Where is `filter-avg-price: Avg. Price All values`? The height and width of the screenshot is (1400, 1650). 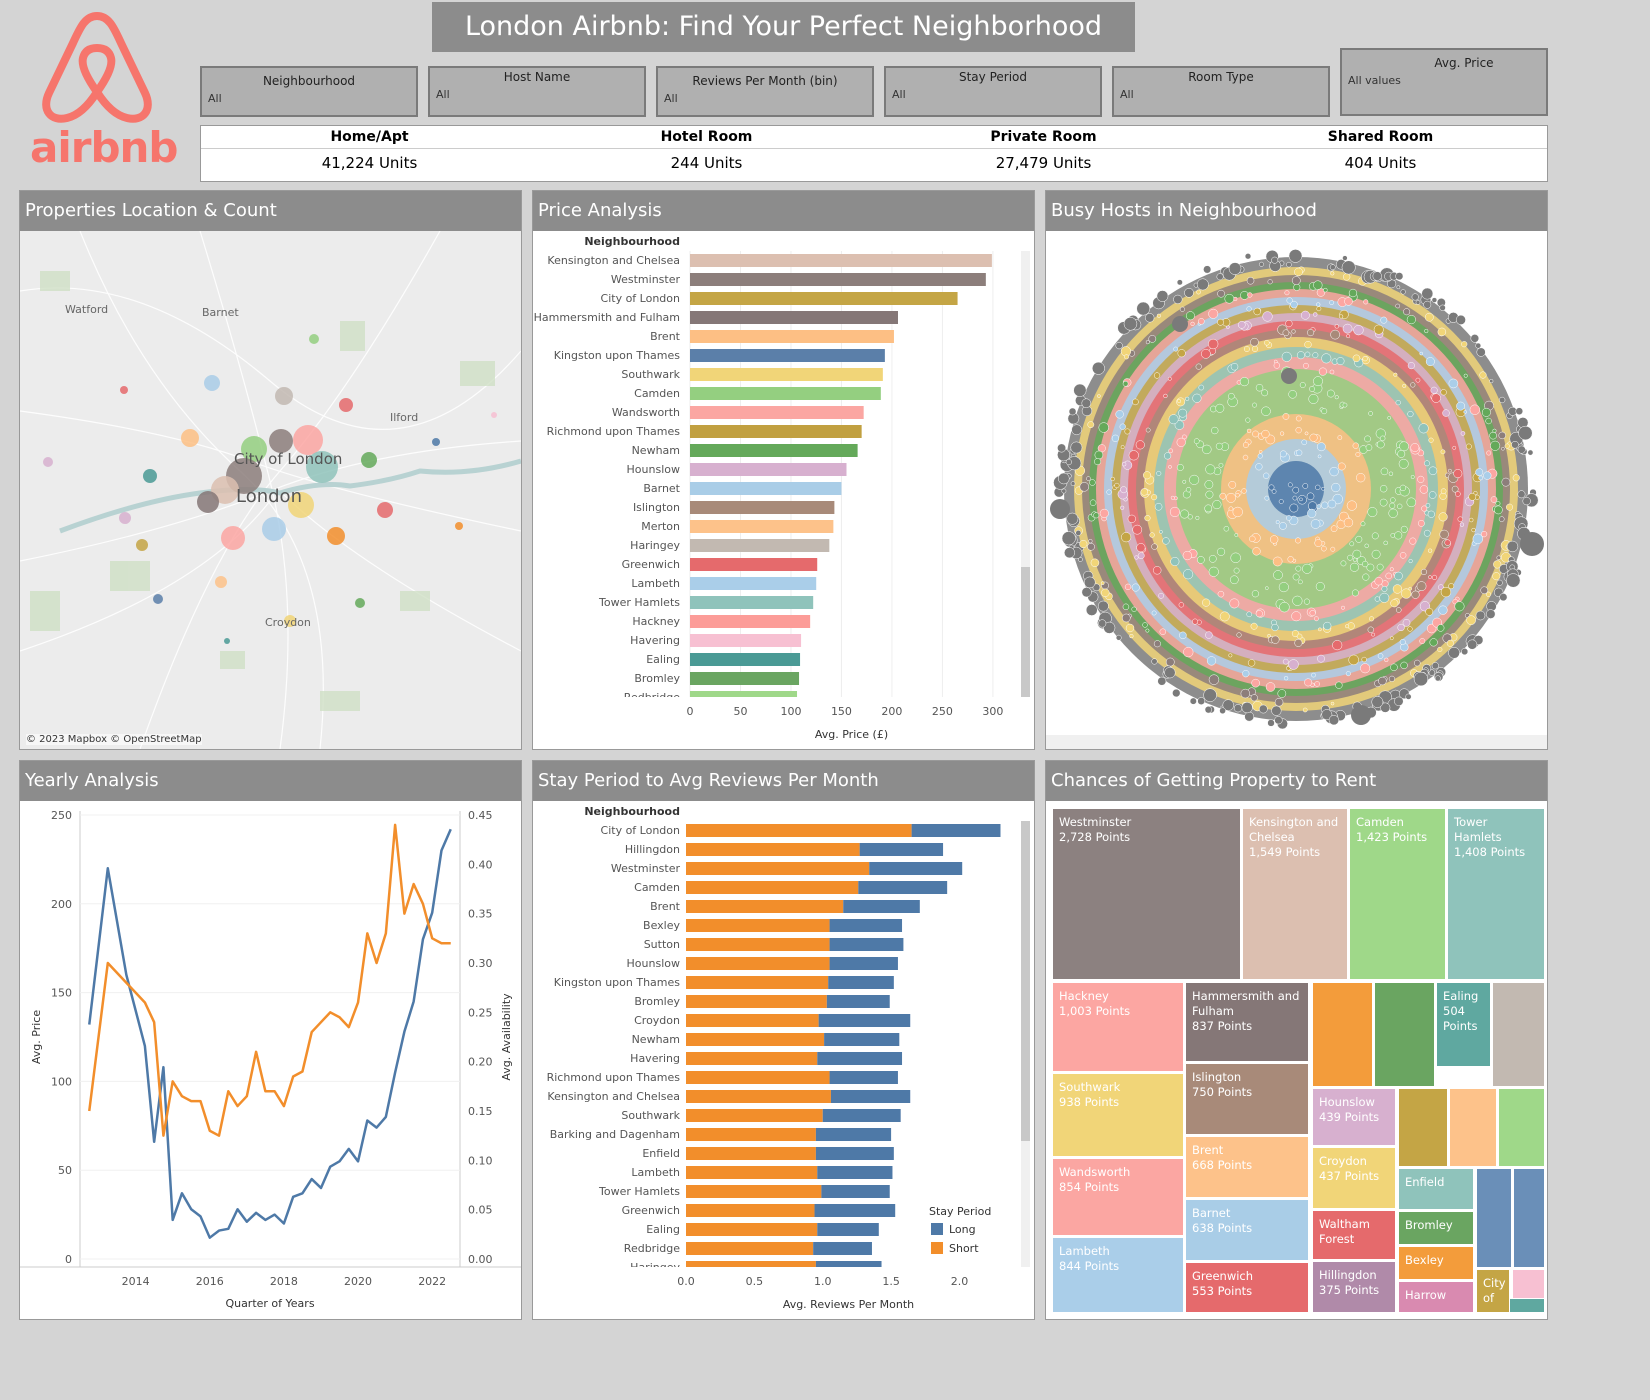 filter-avg-price: Avg. Price All values is located at coordinates (1444, 82).